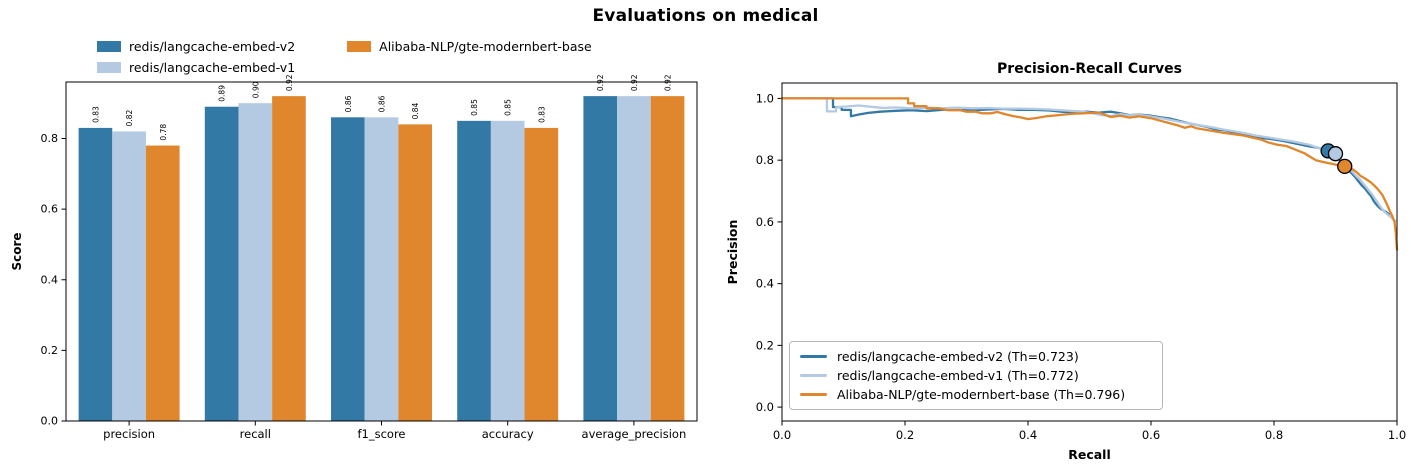 This screenshot has width=1411, height=475. I want to click on svg-text: Score, so click(17, 251).